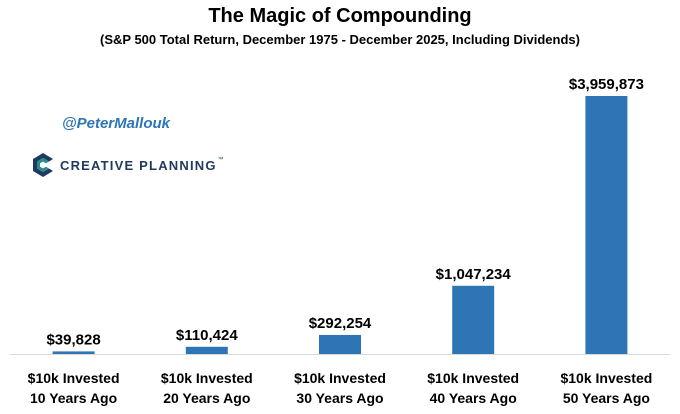 The width and height of the screenshot is (680, 414). Describe the element at coordinates (606, 378) in the screenshot. I see `category-label-5-line-1: $10k Invested` at that location.